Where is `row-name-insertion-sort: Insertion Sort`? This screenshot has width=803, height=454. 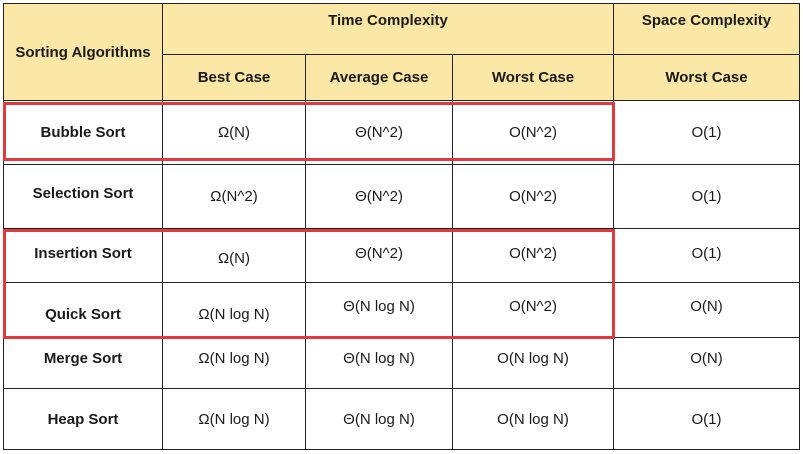 row-name-insertion-sort: Insertion Sort is located at coordinates (83, 253).